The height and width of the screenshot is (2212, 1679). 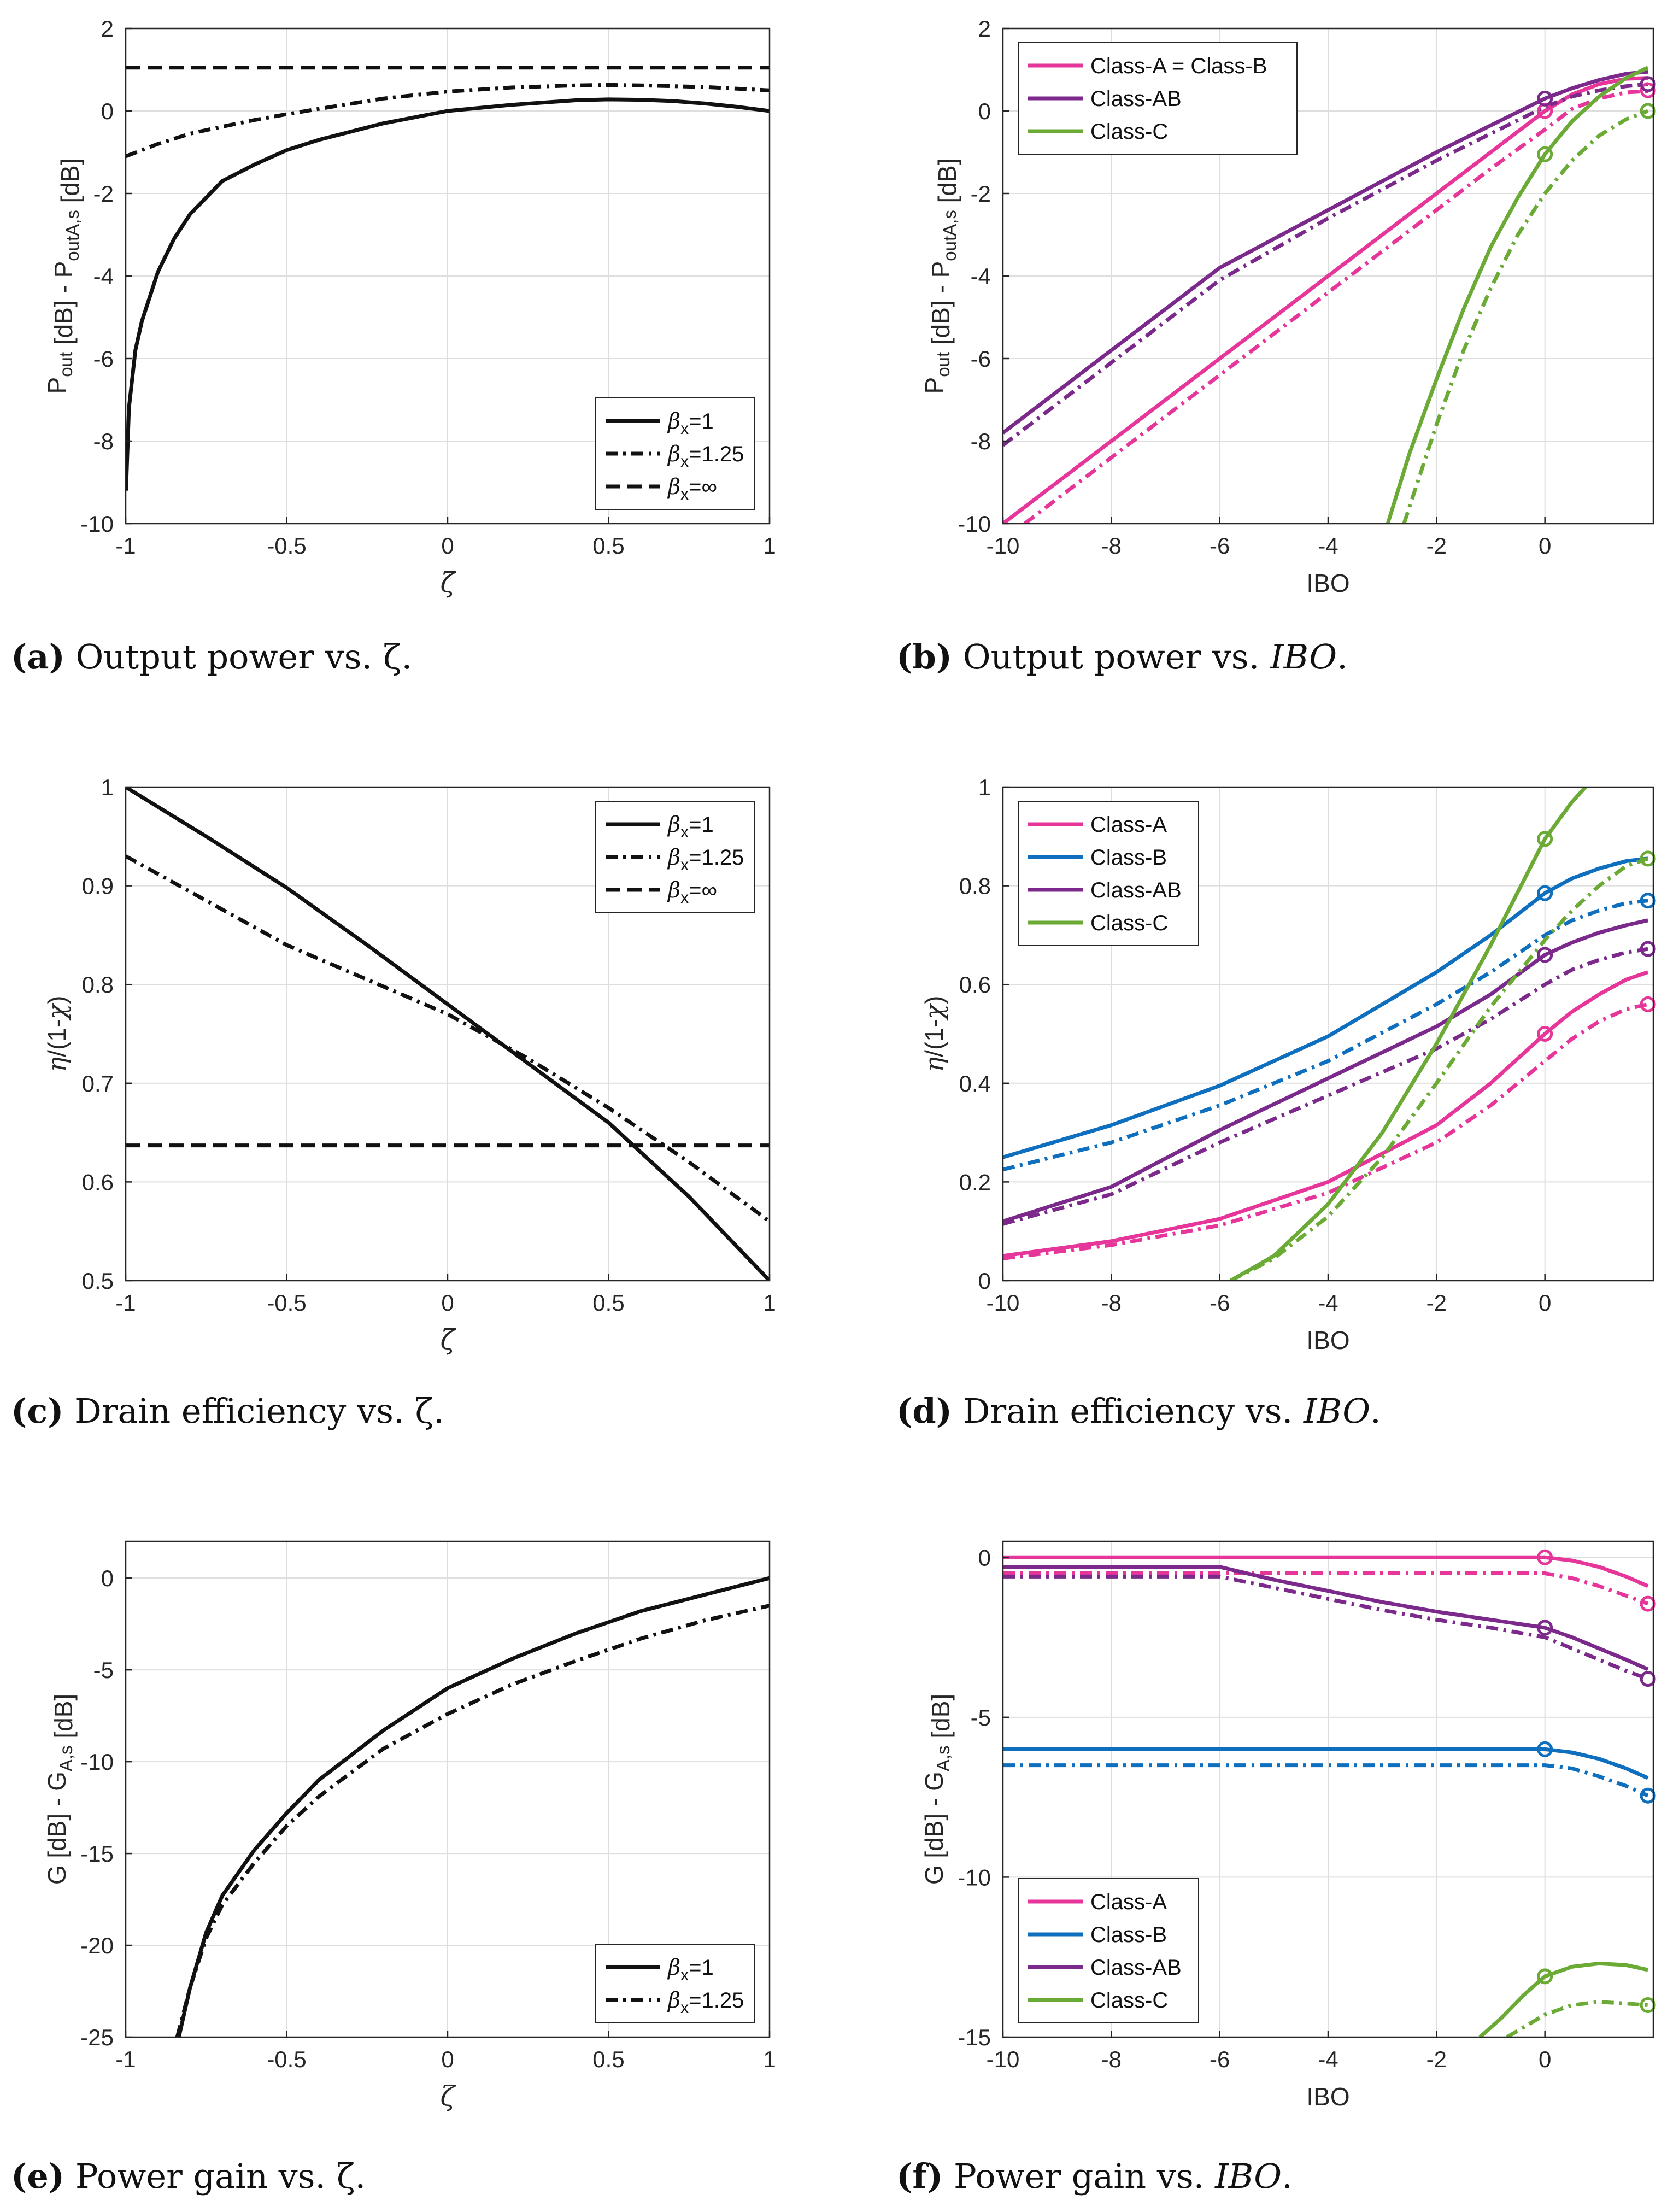 I want to click on legend-entry: βx=∞, so click(x=692, y=489).